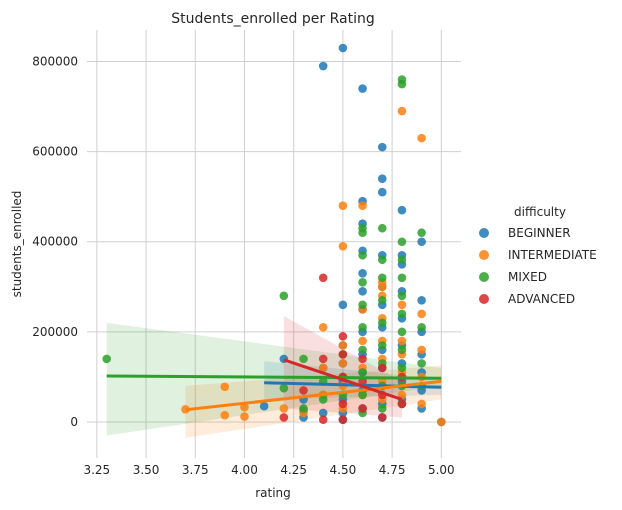  I want to click on x-tick-label: 4.50, so click(343, 470).